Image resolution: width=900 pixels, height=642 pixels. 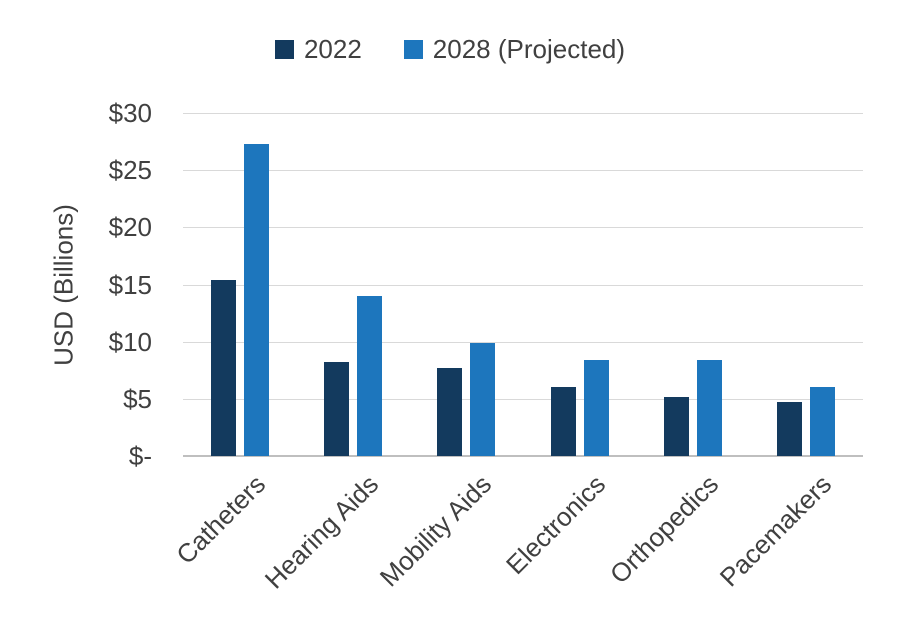 I want to click on x-label-catheters: Catheters, so click(x=220, y=519).